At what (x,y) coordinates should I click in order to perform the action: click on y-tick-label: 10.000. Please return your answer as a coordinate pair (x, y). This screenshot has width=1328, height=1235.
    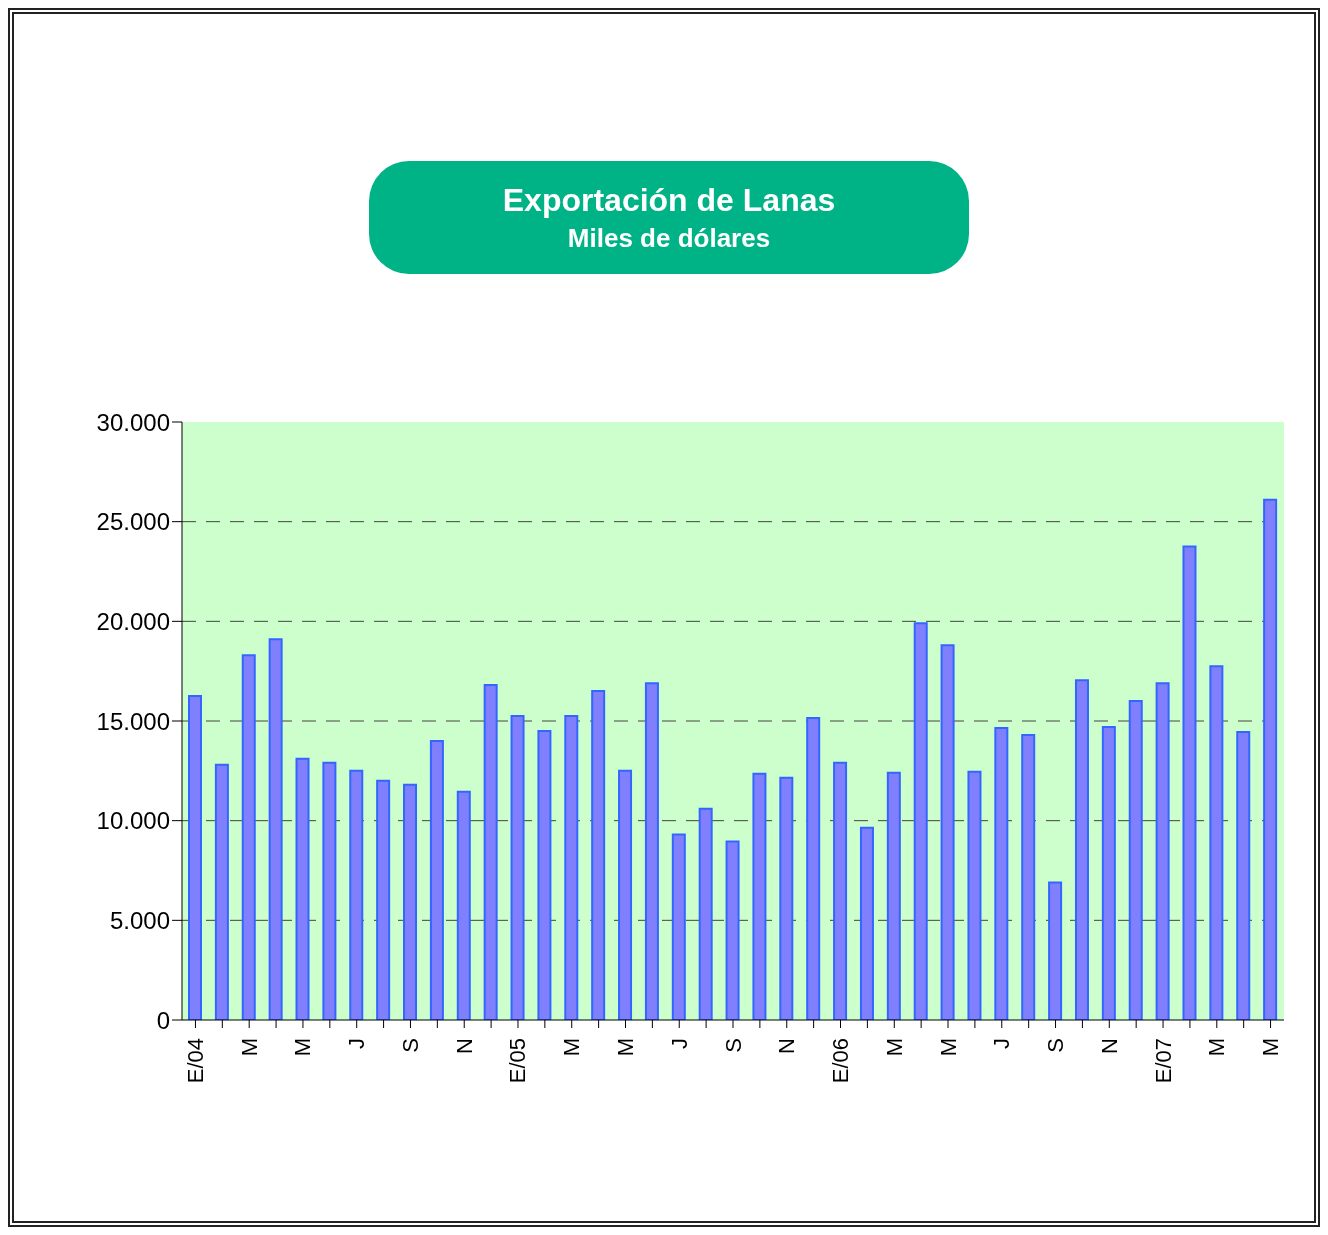
    Looking at the image, I should click on (133, 821).